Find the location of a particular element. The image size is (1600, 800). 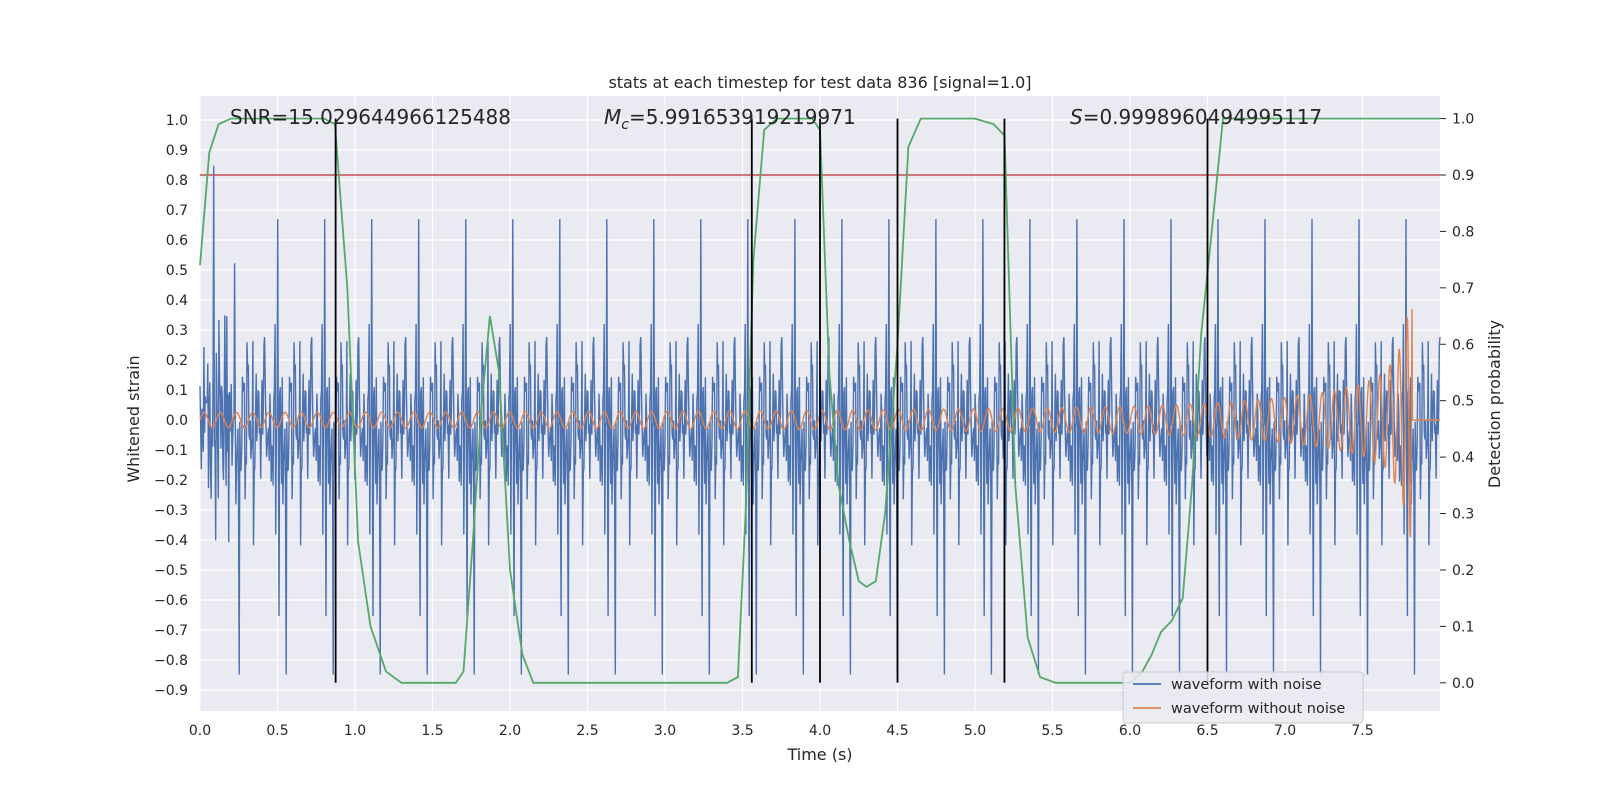

y-tick-label: −0.9 is located at coordinates (171, 691).